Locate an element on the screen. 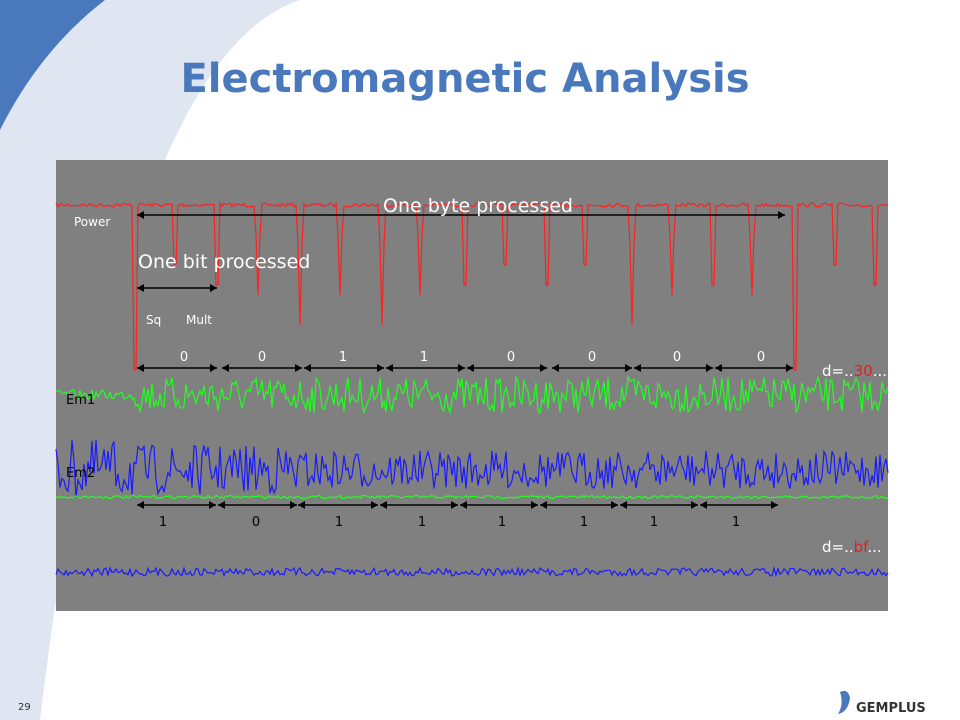  logo-mark is located at coordinates (844, 702).